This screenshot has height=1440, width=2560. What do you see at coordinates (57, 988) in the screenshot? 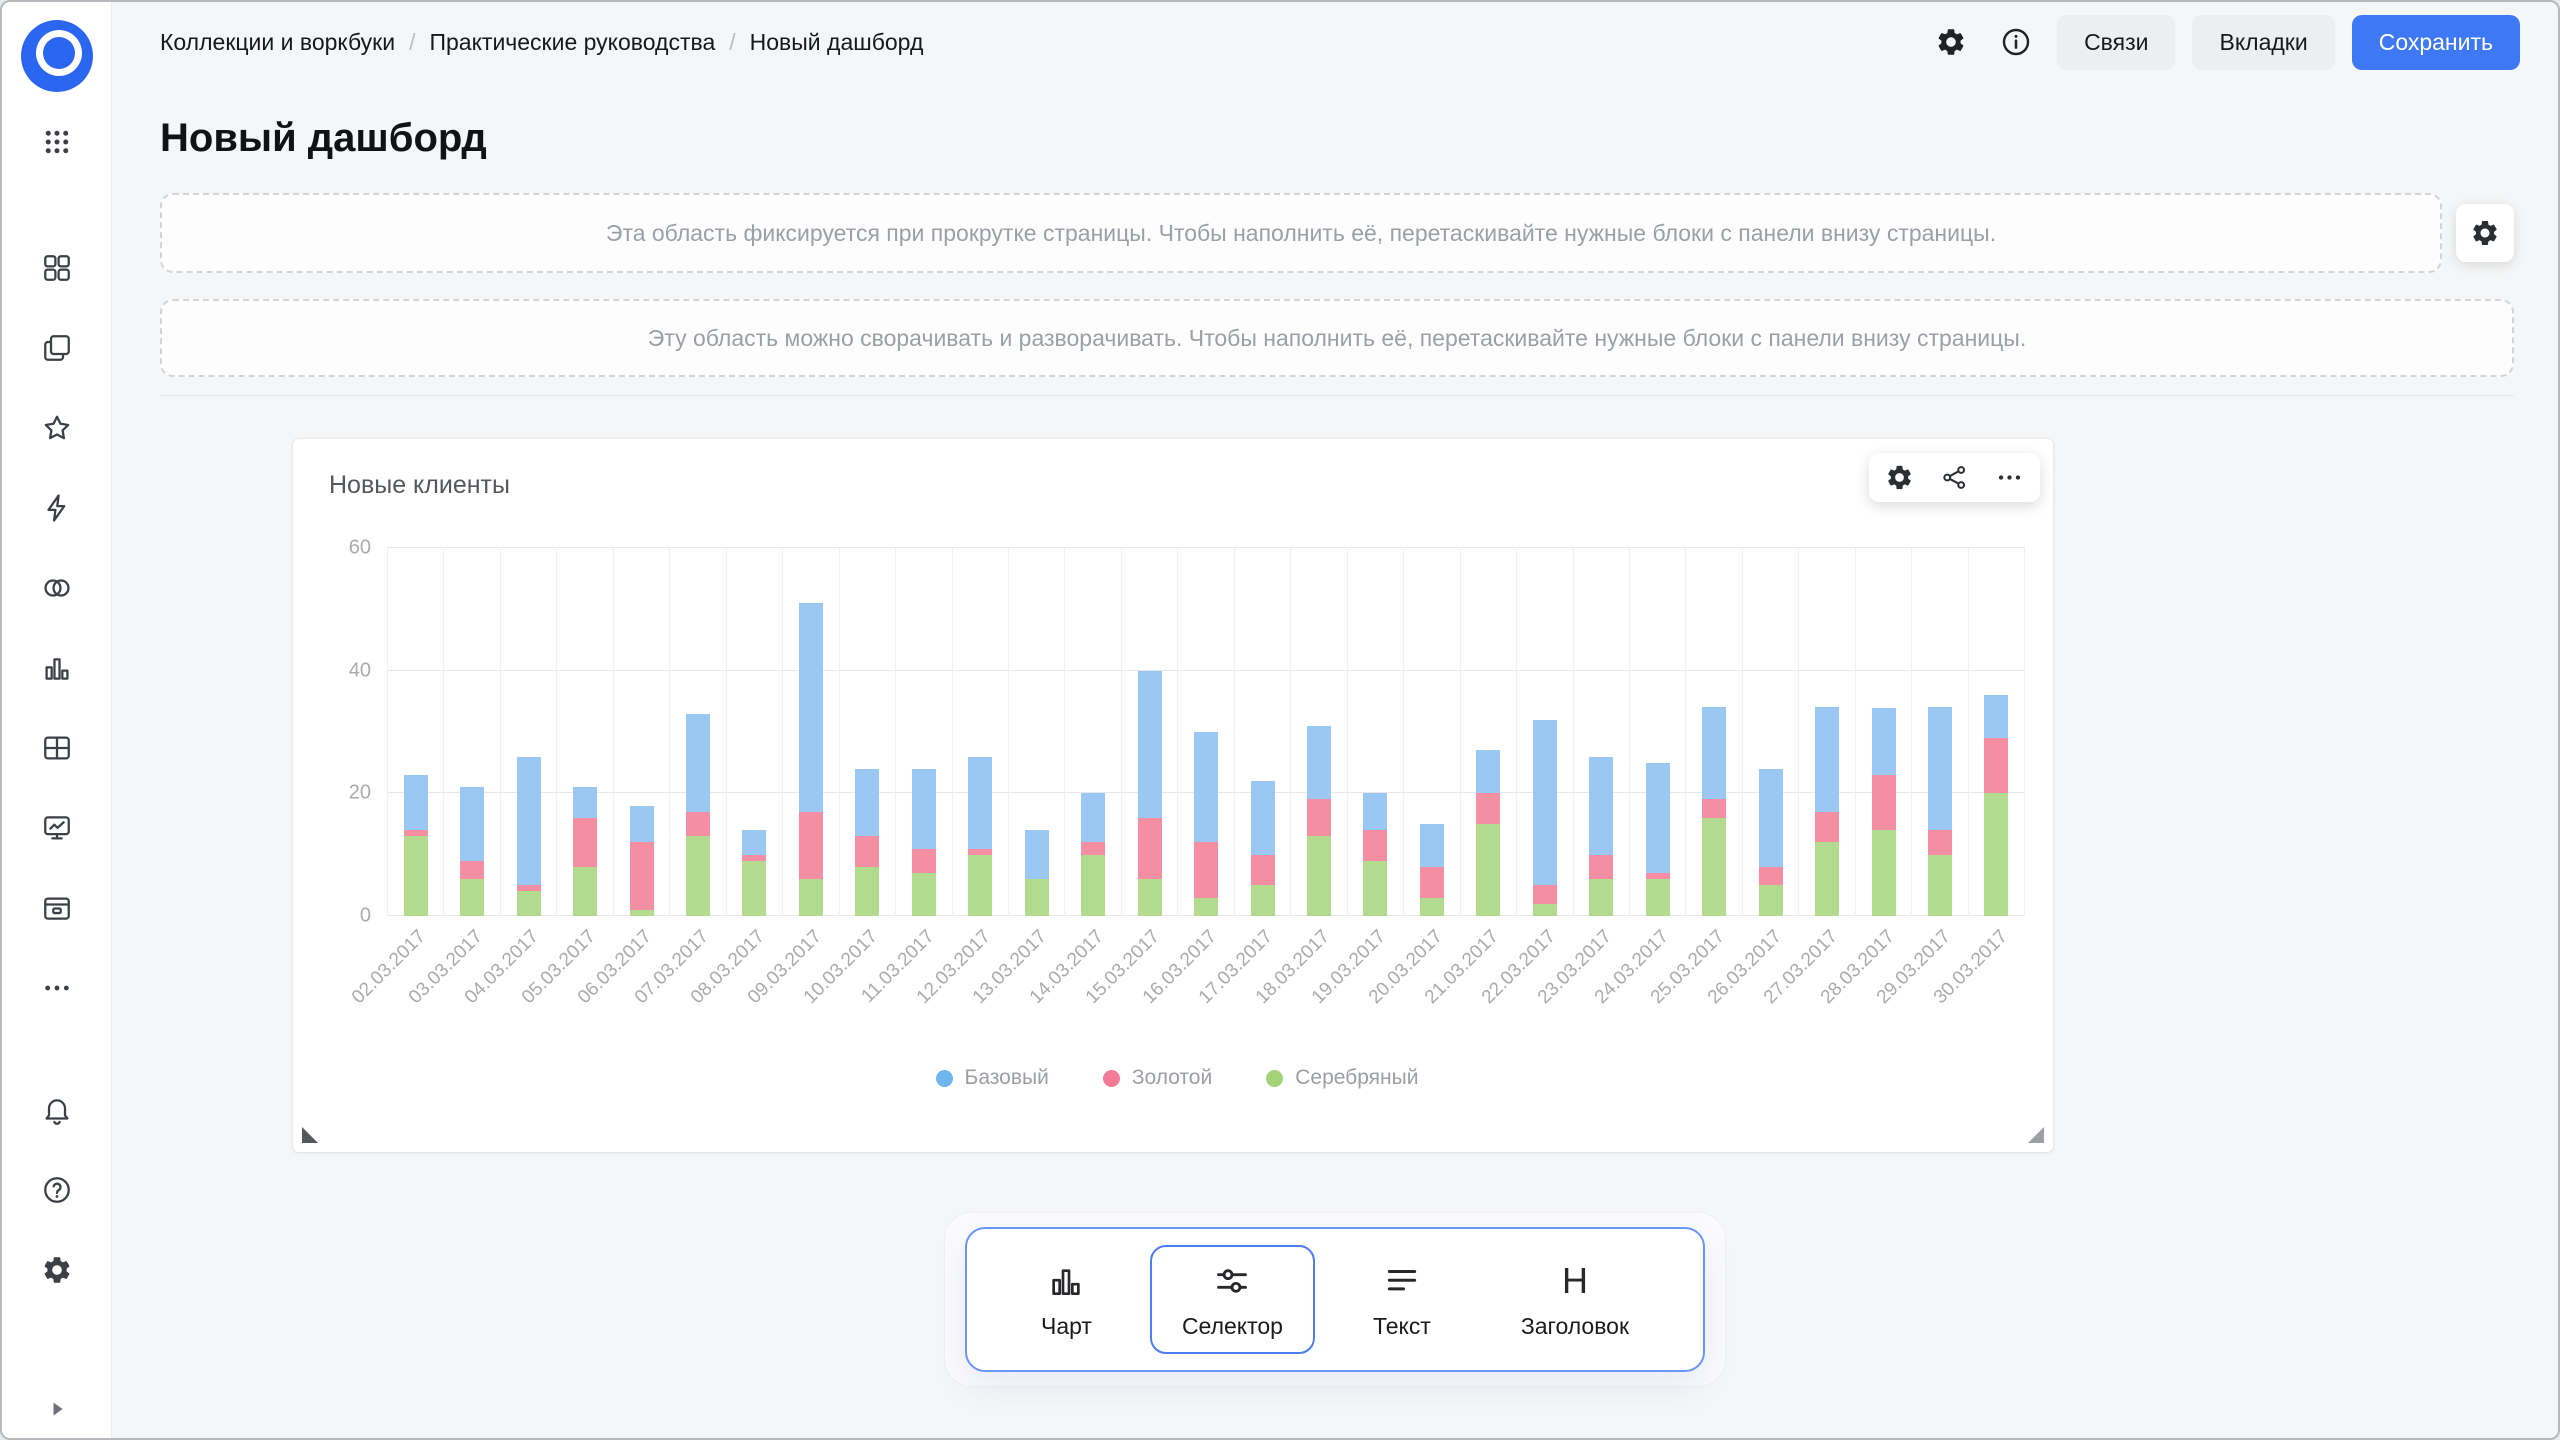
I see `sidebar-item-more` at bounding box center [57, 988].